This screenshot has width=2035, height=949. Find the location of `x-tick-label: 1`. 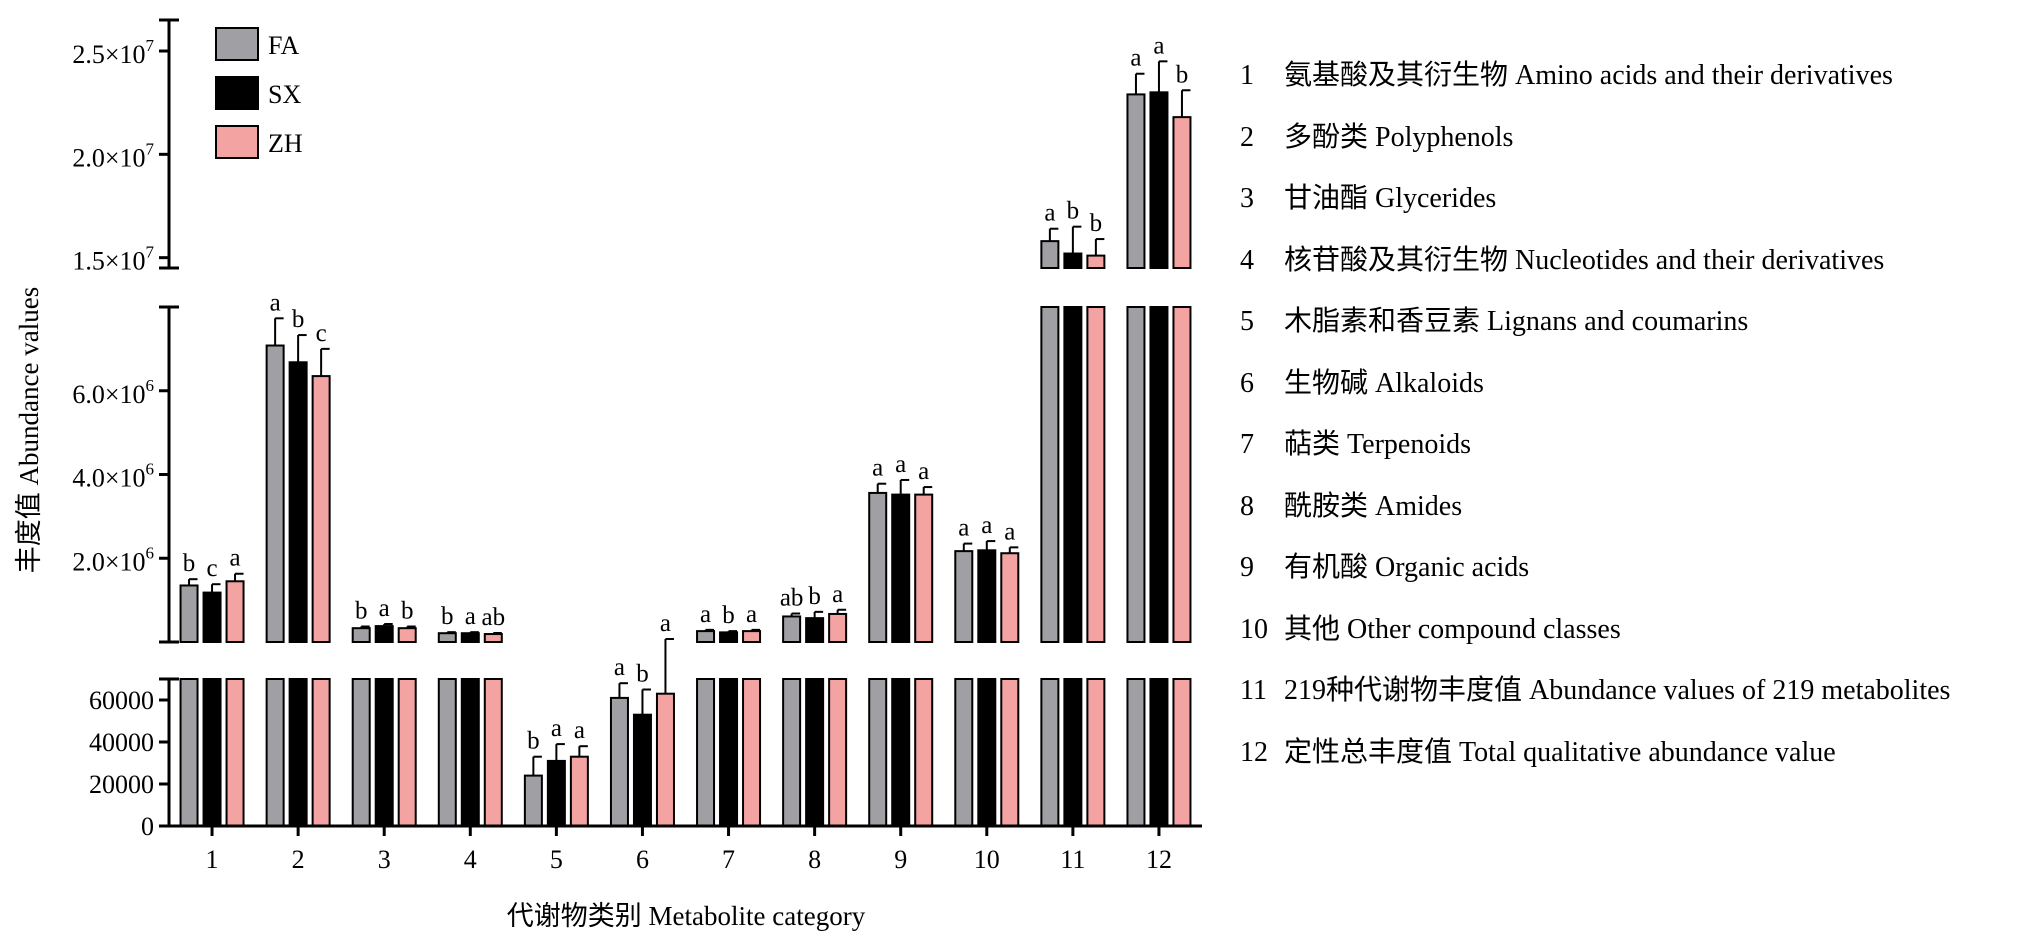

x-tick-label: 1 is located at coordinates (212, 859).